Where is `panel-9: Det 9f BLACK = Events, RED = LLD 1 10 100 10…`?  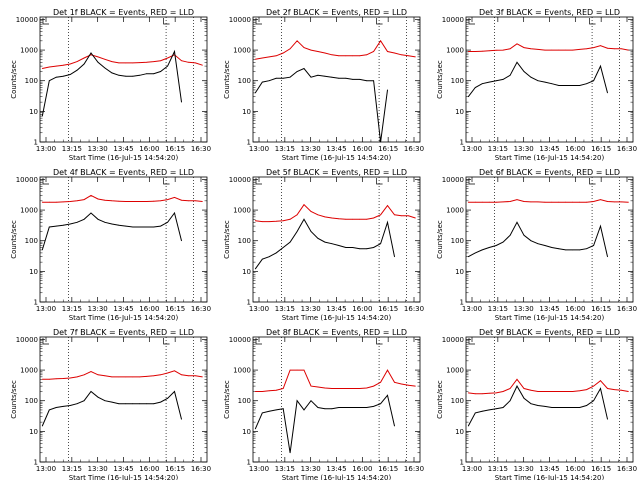 panel-9: Det 9f BLACK = Events, RED = LLD 1 10 100 10… is located at coordinates (536, 404).